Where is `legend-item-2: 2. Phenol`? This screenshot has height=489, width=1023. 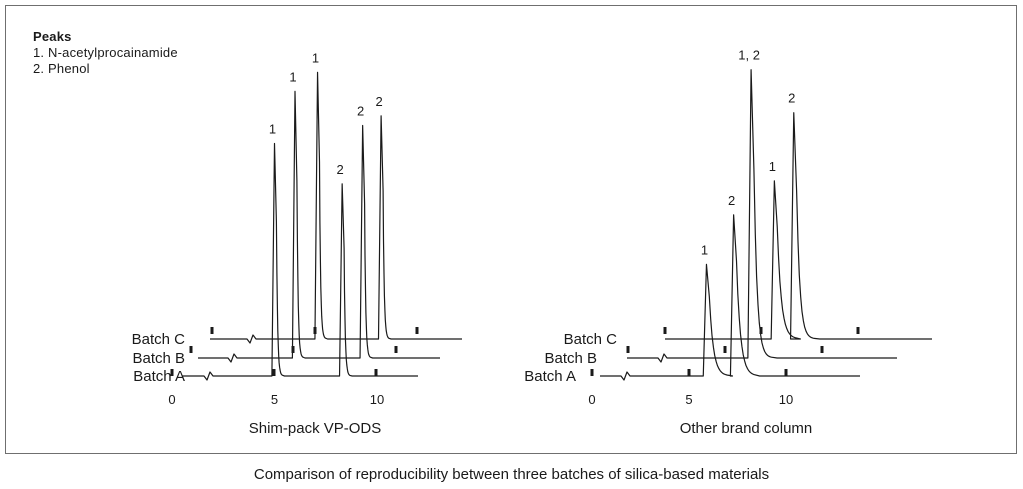
legend-item-2: 2. Phenol is located at coordinates (61, 68).